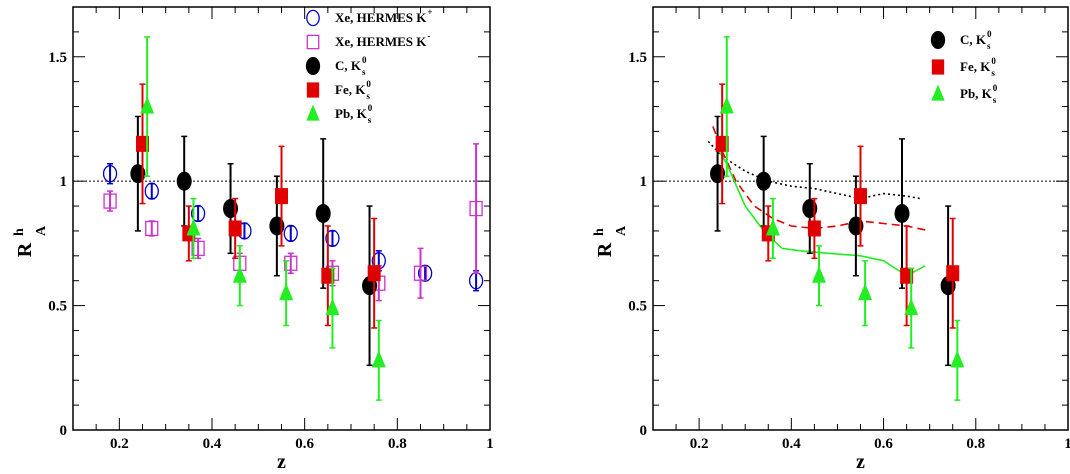  Describe the element at coordinates (699, 444) in the screenshot. I see `x-tick-label: 0.2` at that location.